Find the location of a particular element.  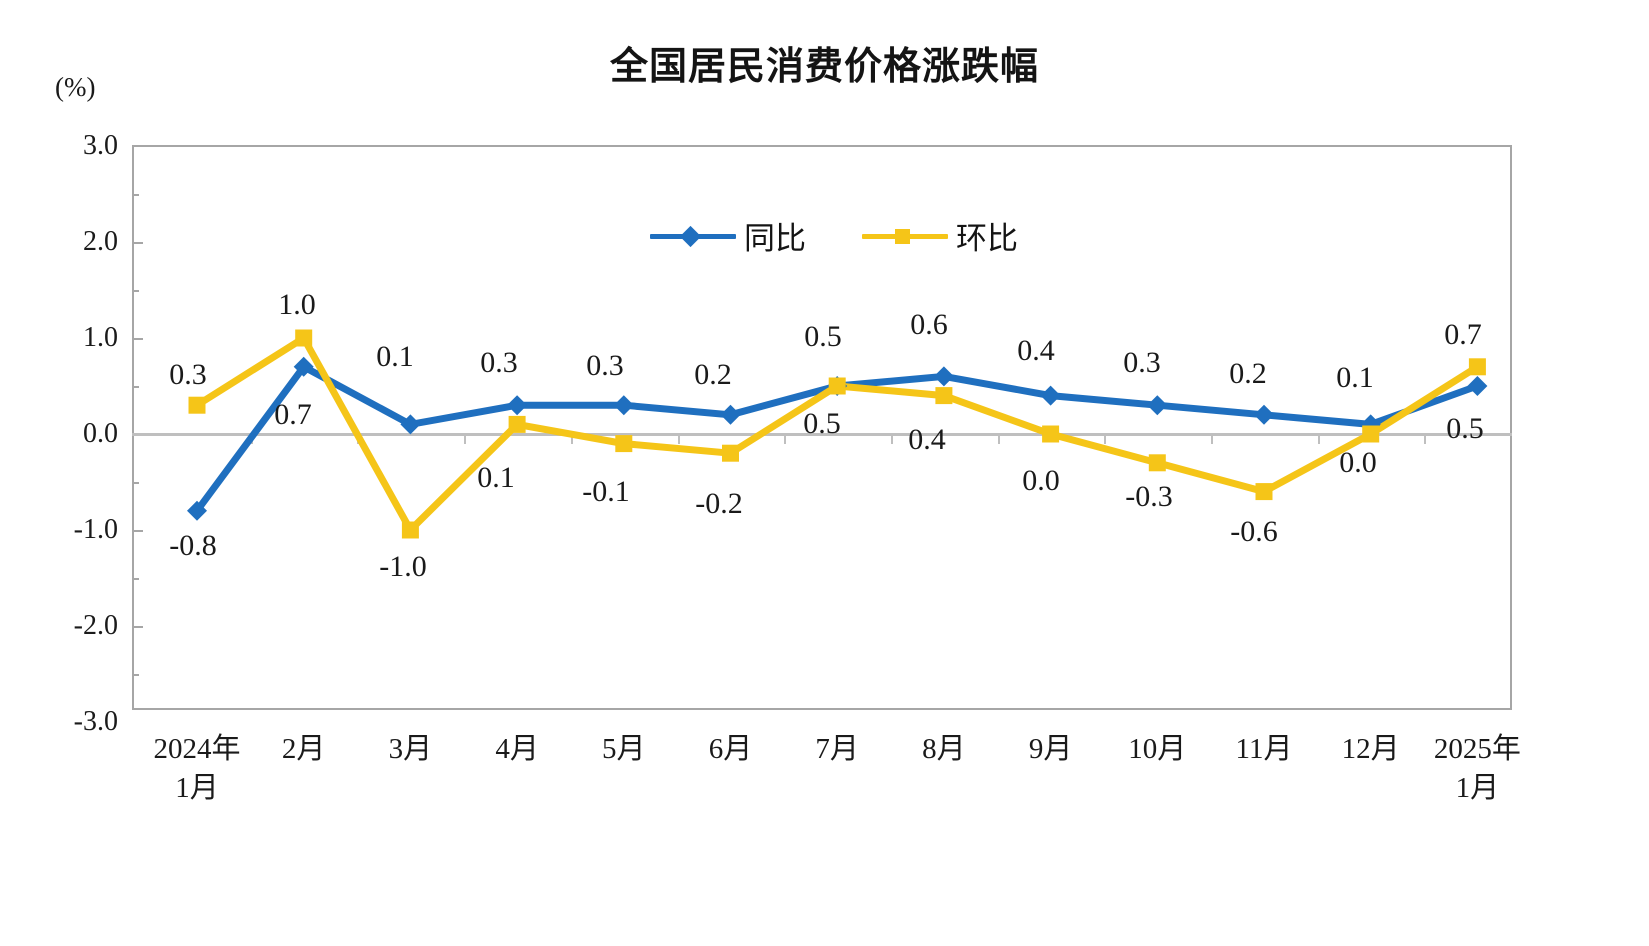

data-point-value-label: 1.0 is located at coordinates (297, 304).